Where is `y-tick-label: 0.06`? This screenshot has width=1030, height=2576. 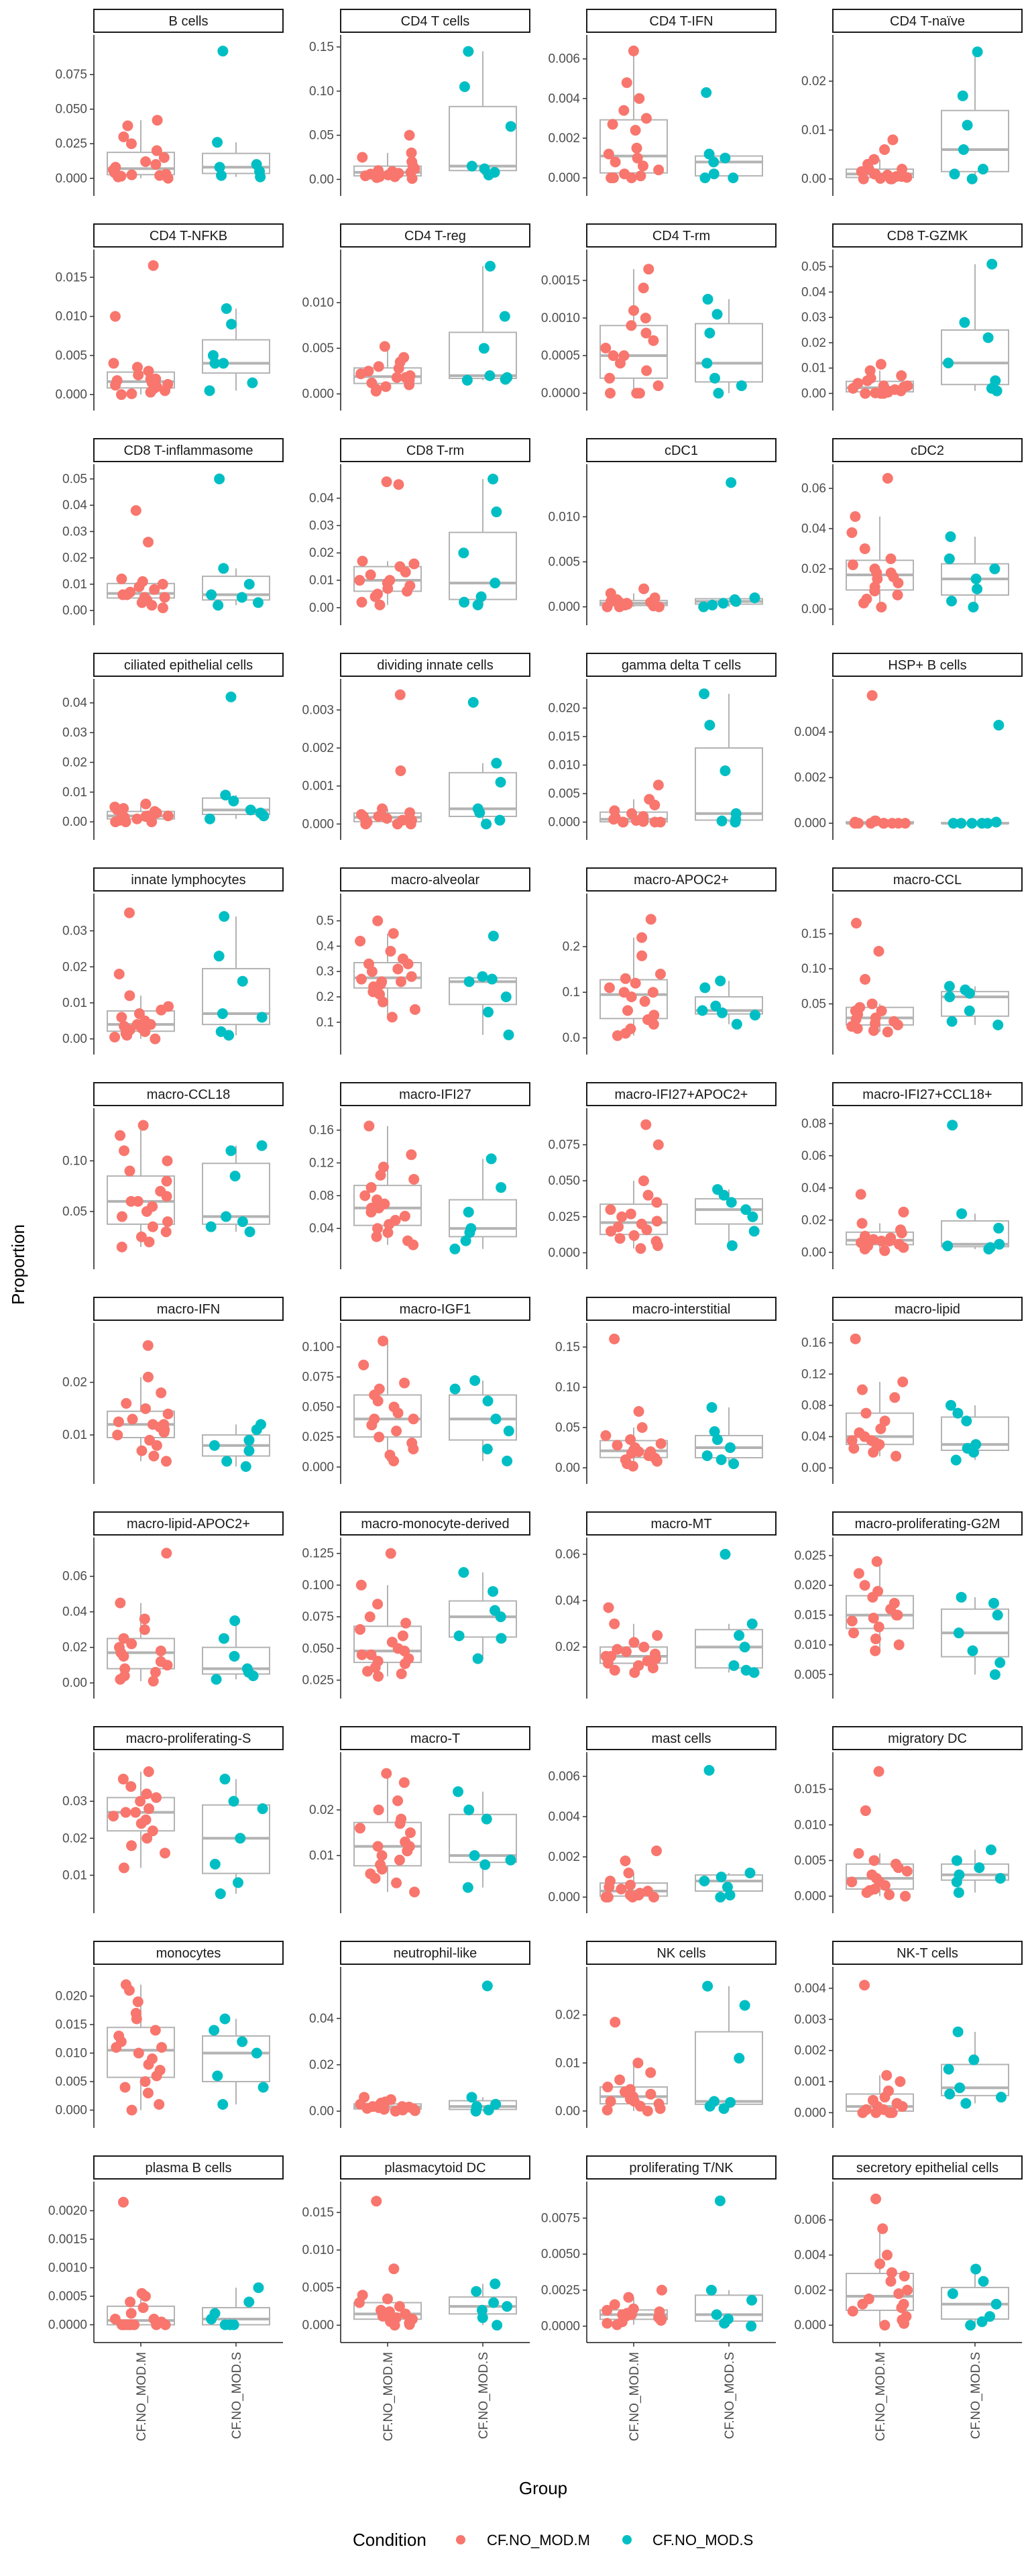 y-tick-label: 0.06 is located at coordinates (813, 489).